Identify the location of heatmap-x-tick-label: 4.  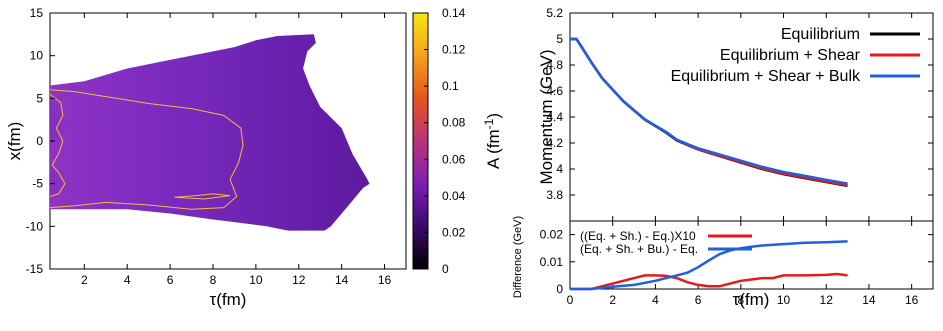
(127, 280).